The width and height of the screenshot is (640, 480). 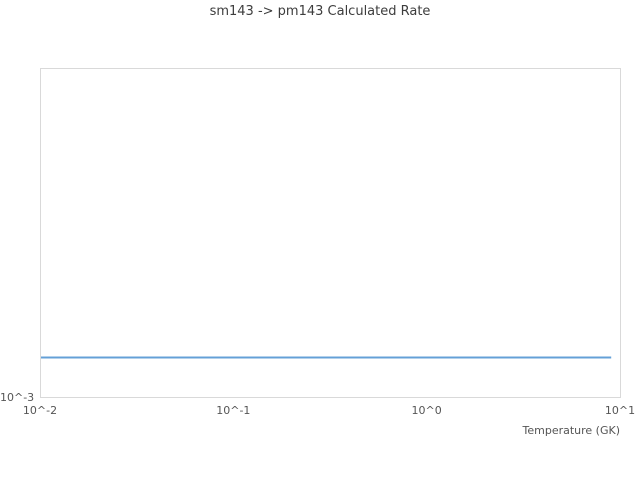 What do you see at coordinates (620, 410) in the screenshot?
I see `x-axis-tick-label: 10^1` at bounding box center [620, 410].